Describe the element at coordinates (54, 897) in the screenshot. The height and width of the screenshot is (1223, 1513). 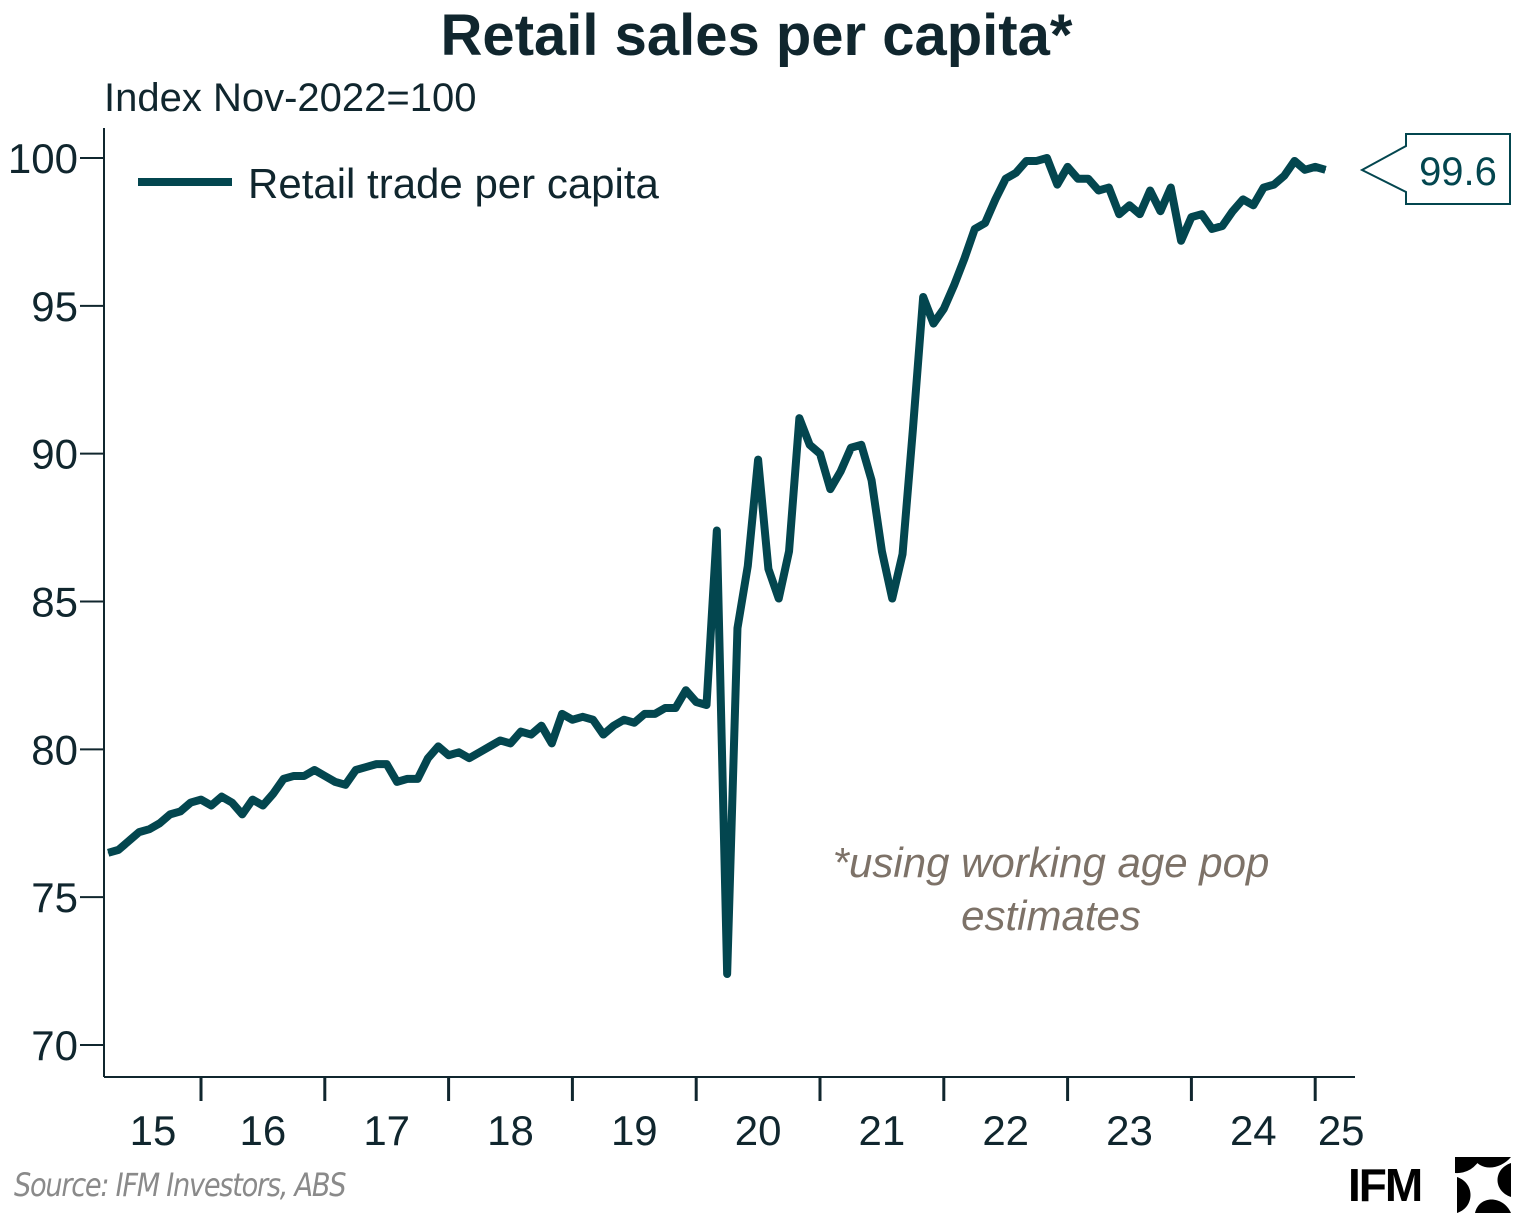
I see `y-tick-label: 75` at that location.